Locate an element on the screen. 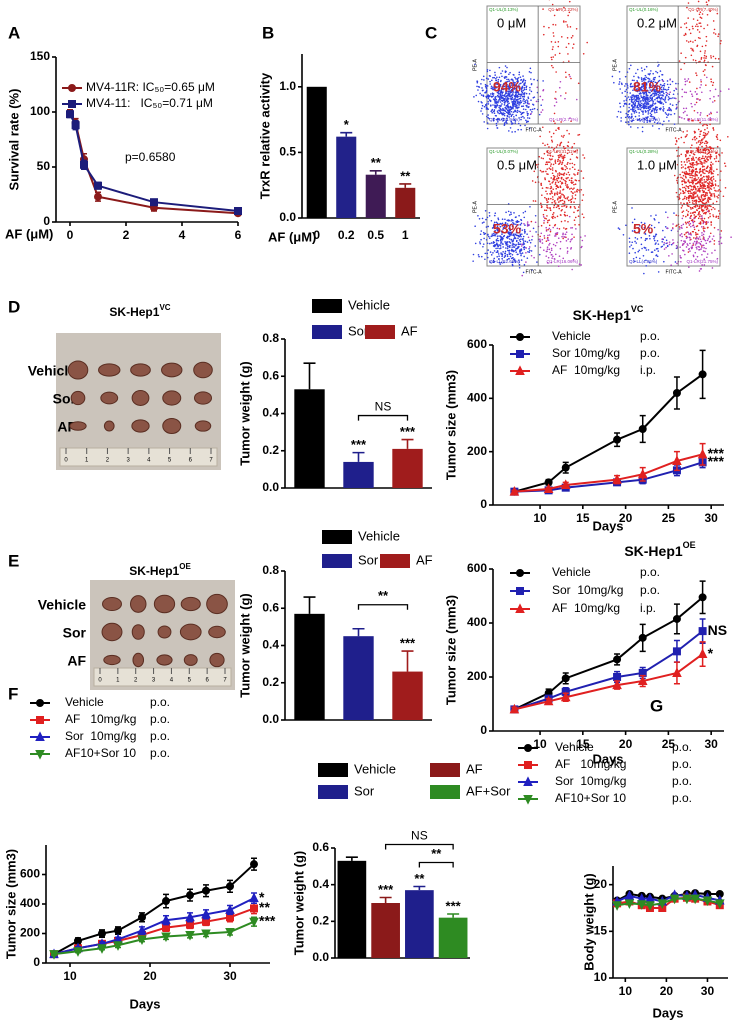 Image resolution: width=740 pixels, height=1023 pixels. legend-label: AF is located at coordinates (424, 559).